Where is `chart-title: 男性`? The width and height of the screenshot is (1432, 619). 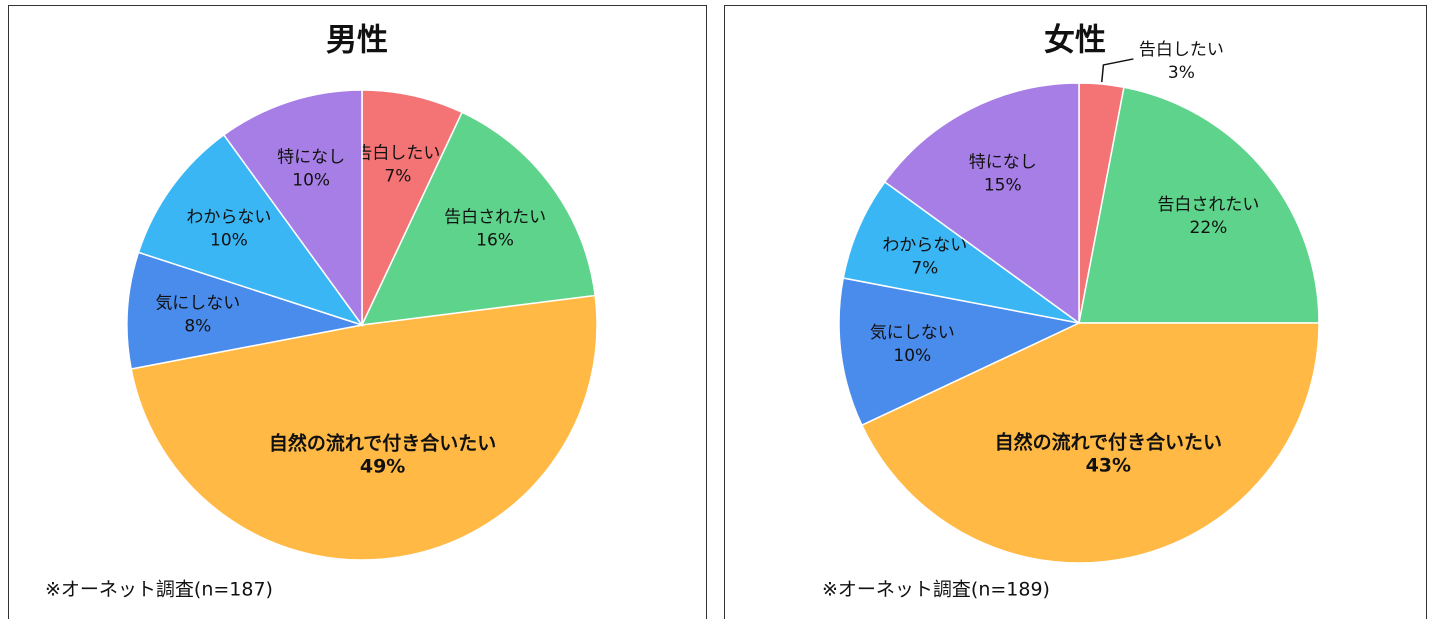 chart-title: 男性 is located at coordinates (357, 41).